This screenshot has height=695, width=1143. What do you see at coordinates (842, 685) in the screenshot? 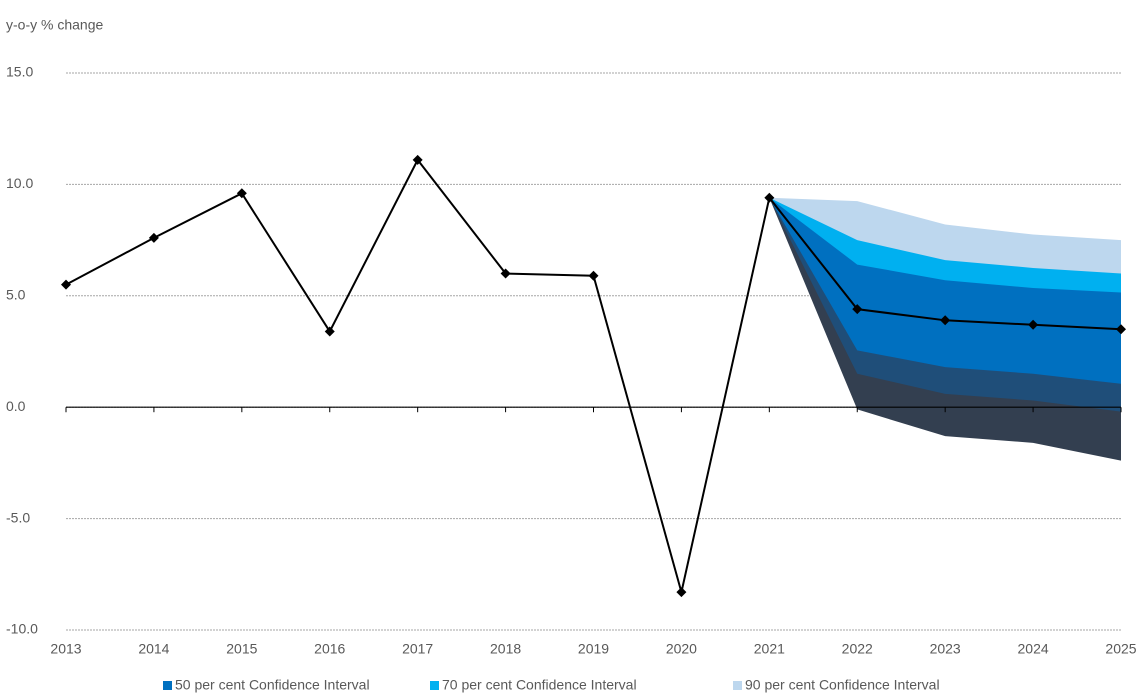
I see `legend-label: 90 per cent Confidence Interval` at bounding box center [842, 685].